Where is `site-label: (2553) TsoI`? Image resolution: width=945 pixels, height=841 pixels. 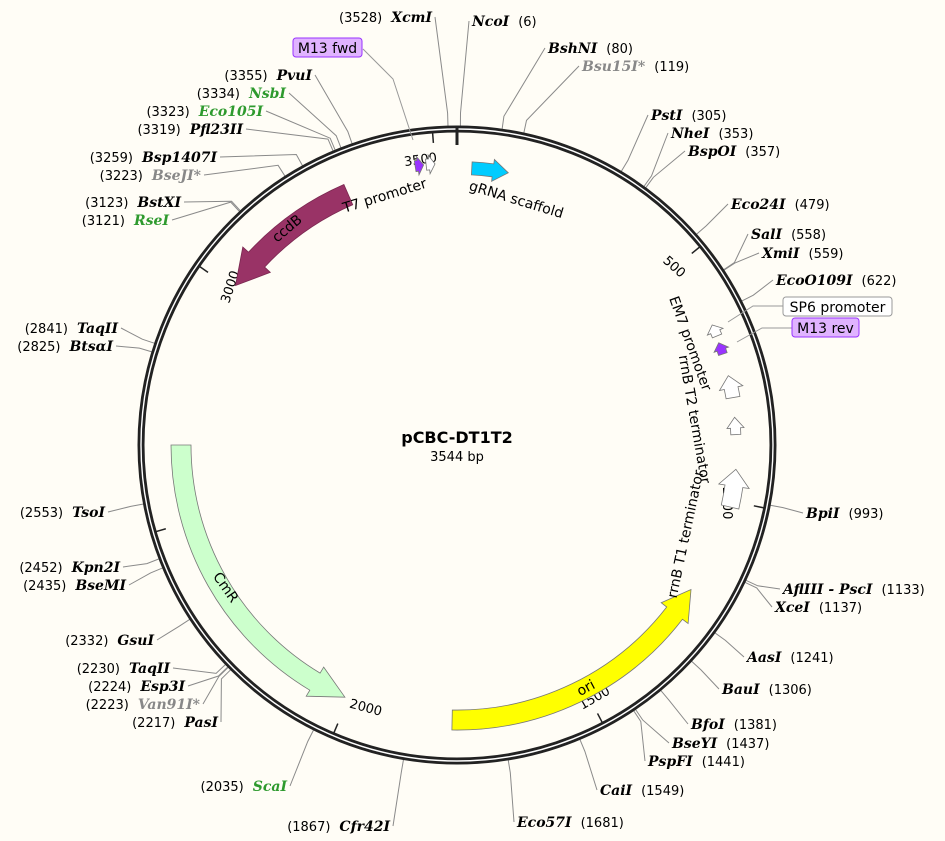 site-label: (2553) TsoI is located at coordinates (63, 513).